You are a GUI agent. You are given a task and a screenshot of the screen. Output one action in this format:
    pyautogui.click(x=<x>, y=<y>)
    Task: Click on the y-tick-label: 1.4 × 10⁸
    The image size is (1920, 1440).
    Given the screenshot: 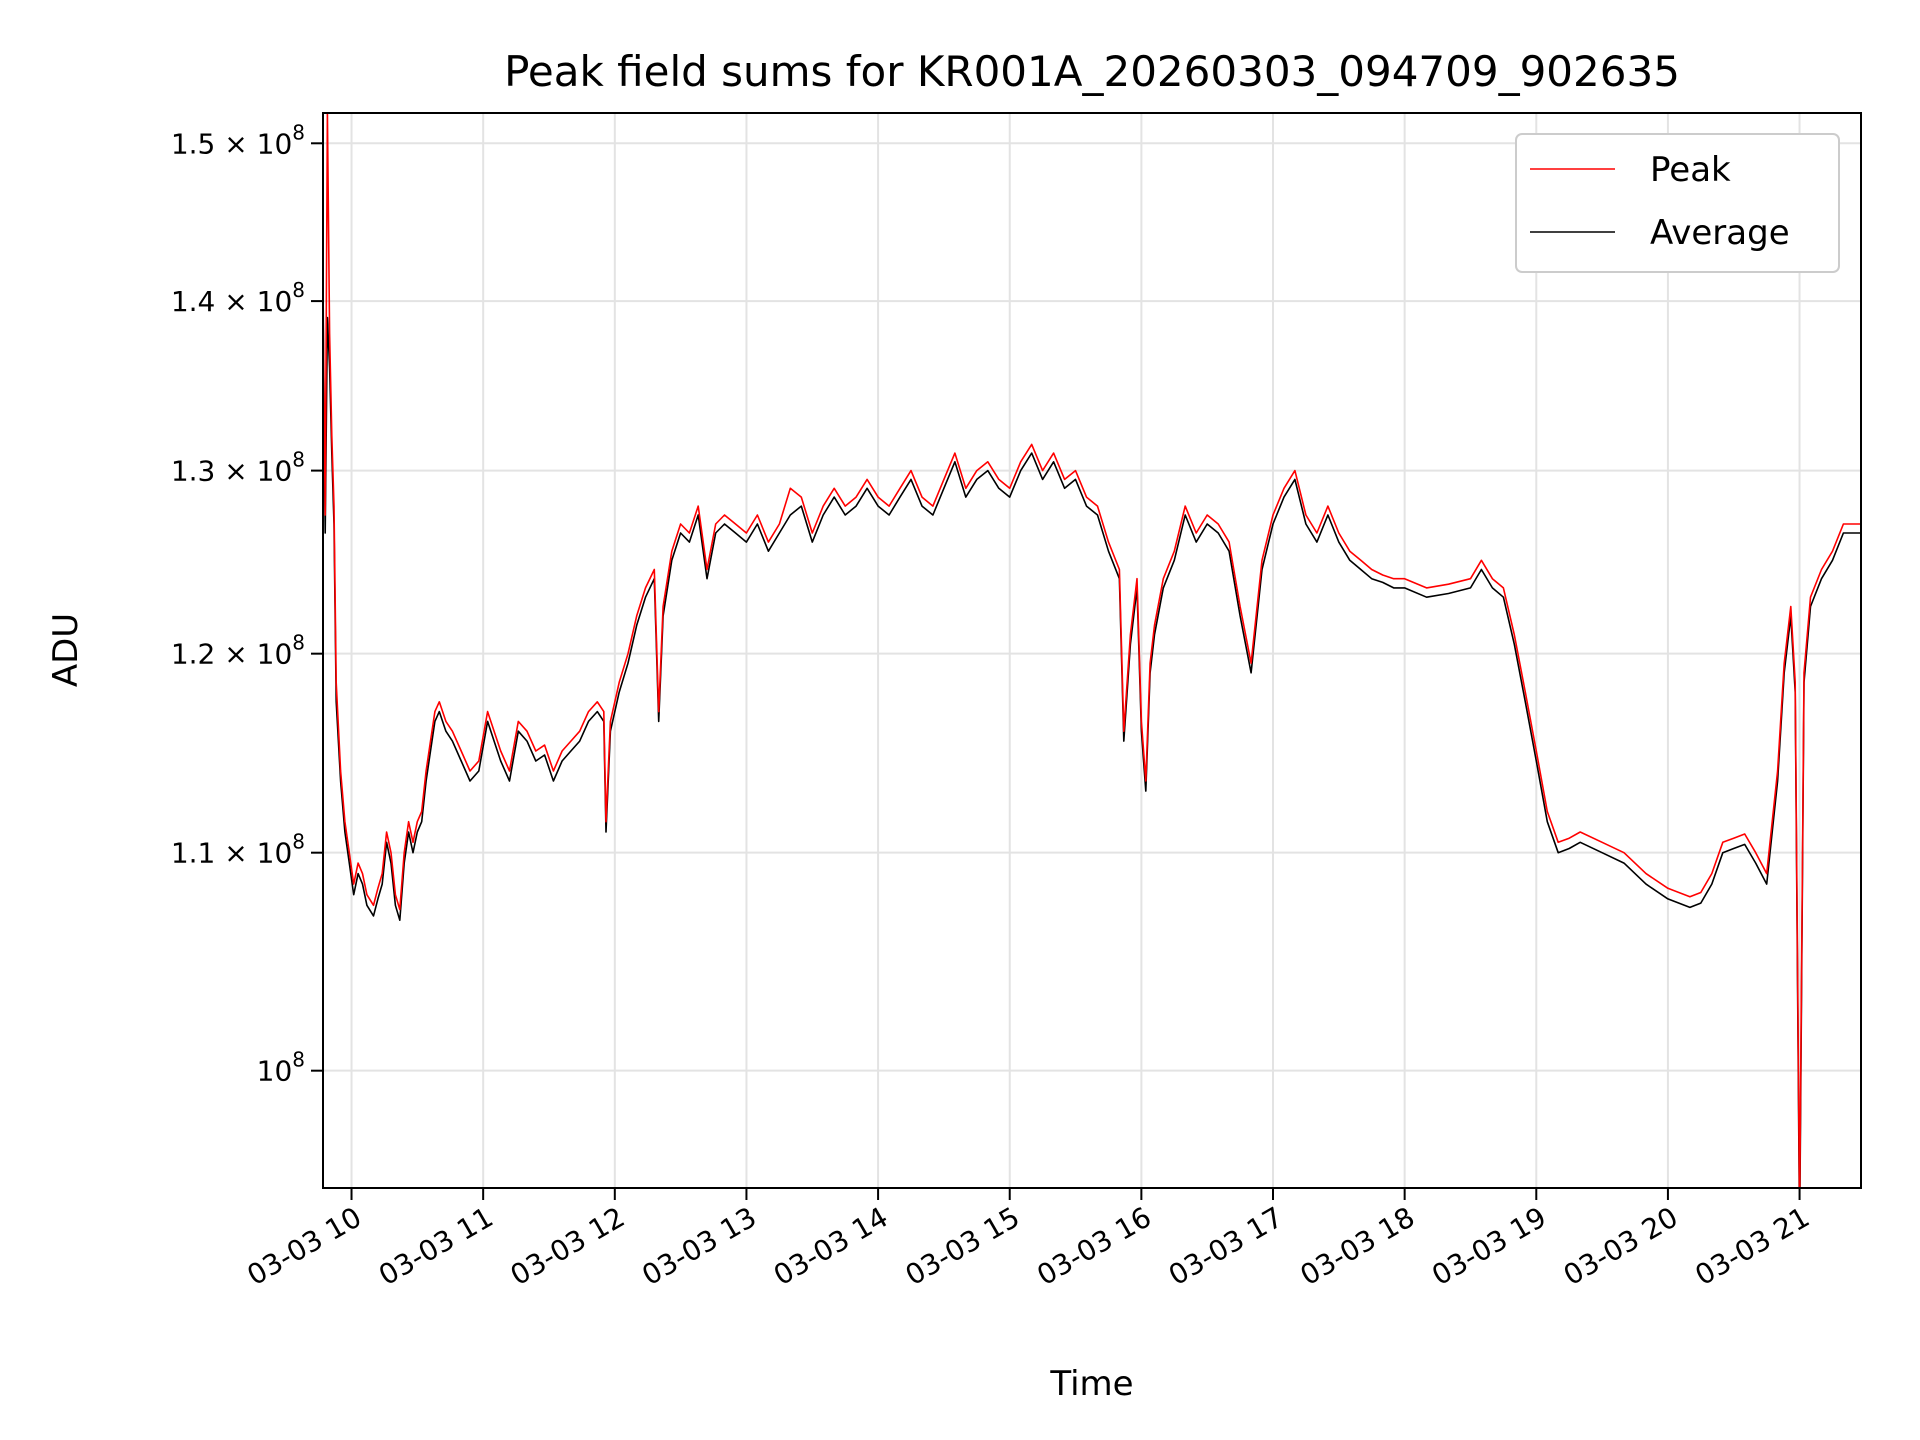 What is the action you would take?
    pyautogui.click(x=238, y=298)
    